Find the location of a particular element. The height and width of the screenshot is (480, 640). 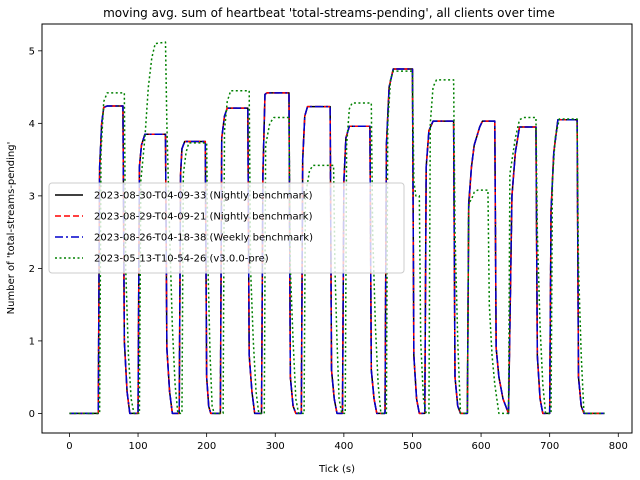

legend-label-1: 2023-08-30-T04-09-33 (Nightly benchmark) is located at coordinates (203, 196).